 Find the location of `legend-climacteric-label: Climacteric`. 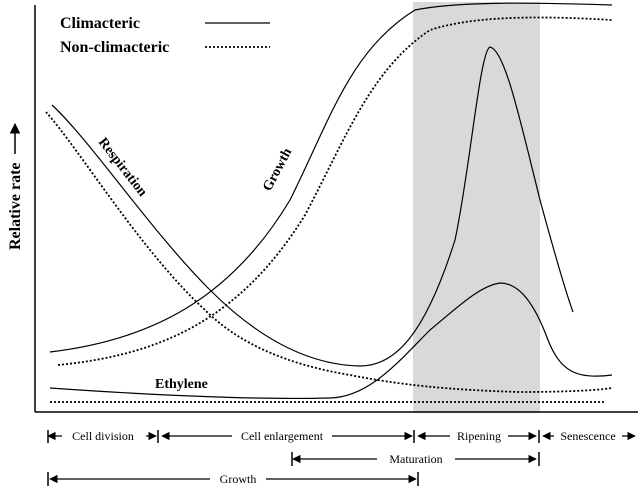

legend-climacteric-label: Climacteric is located at coordinates (100, 23).